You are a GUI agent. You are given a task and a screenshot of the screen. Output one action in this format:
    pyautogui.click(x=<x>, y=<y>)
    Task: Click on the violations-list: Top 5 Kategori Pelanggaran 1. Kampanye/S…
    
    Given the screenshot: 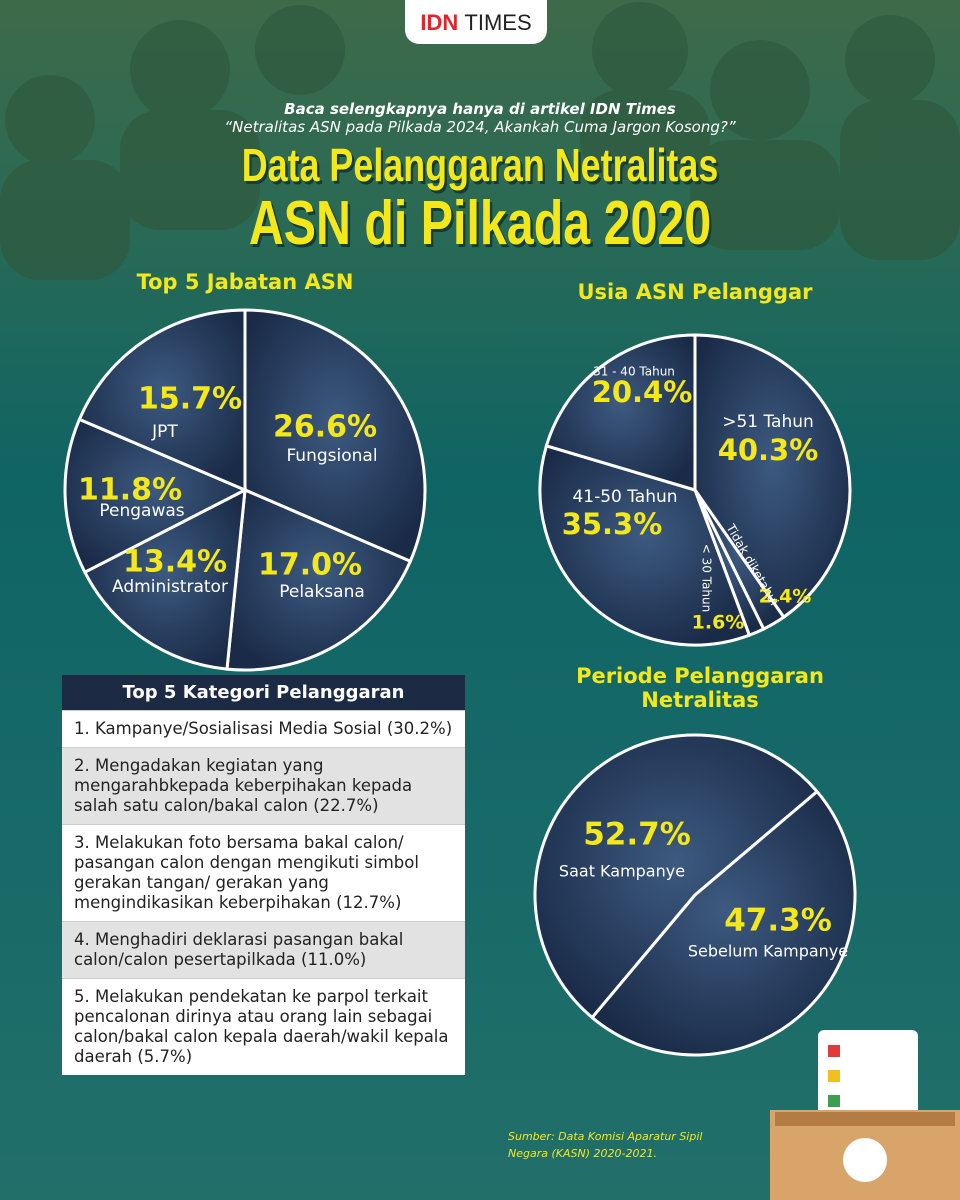 What is the action you would take?
    pyautogui.click(x=263, y=875)
    